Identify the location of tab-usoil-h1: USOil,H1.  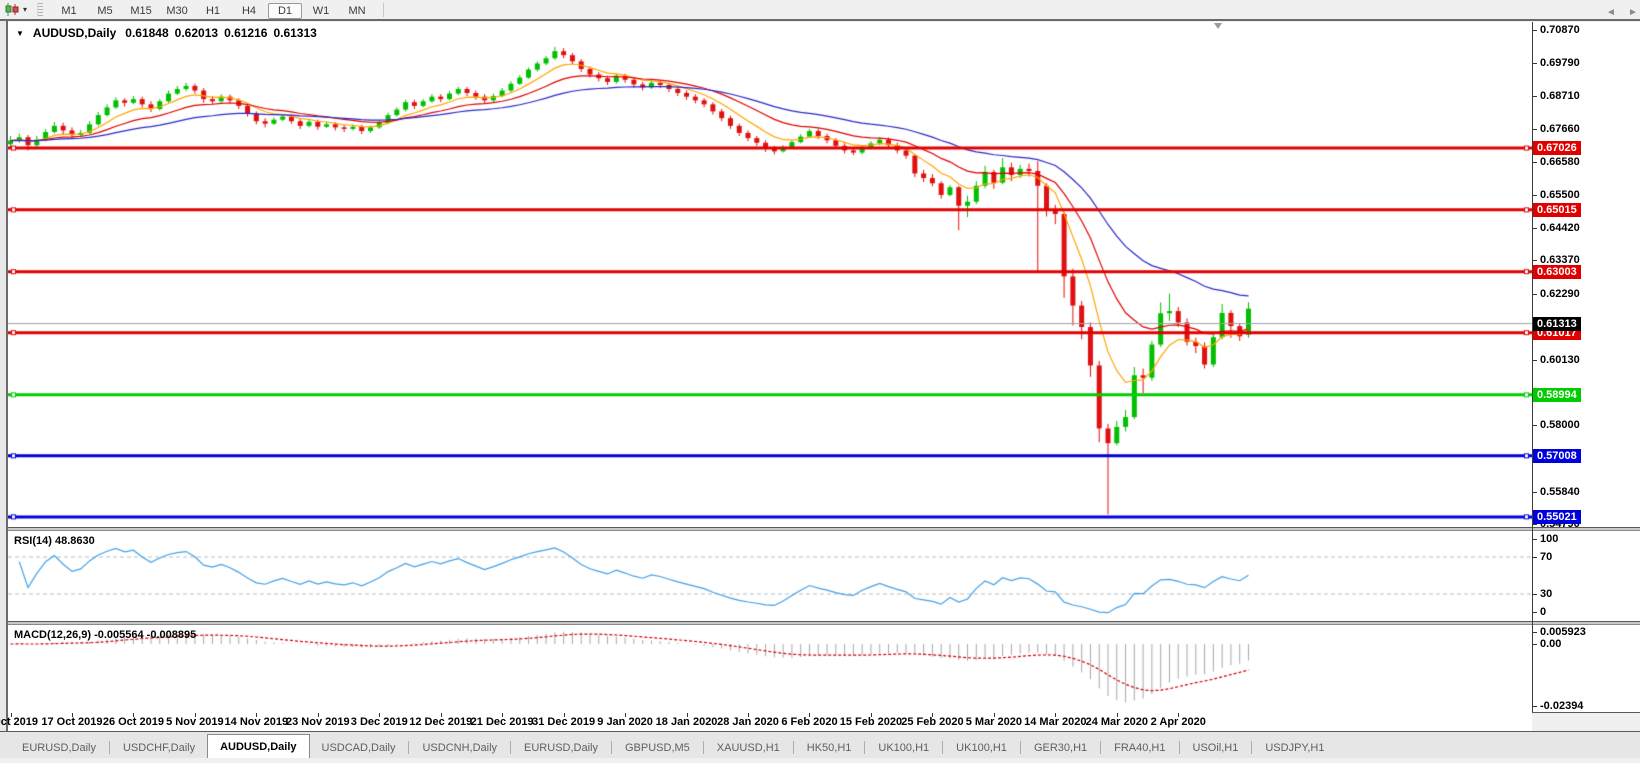
(1215, 747).